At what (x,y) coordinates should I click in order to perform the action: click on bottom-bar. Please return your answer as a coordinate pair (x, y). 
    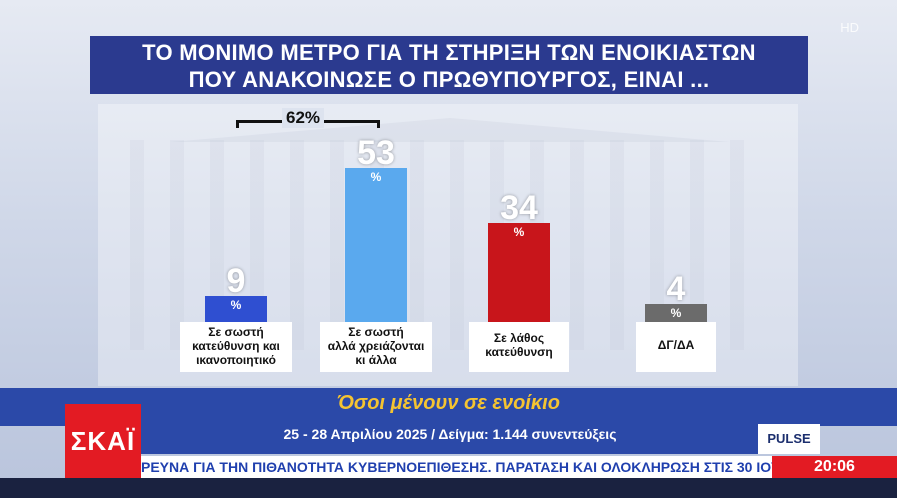
    Looking at the image, I should click on (448, 488).